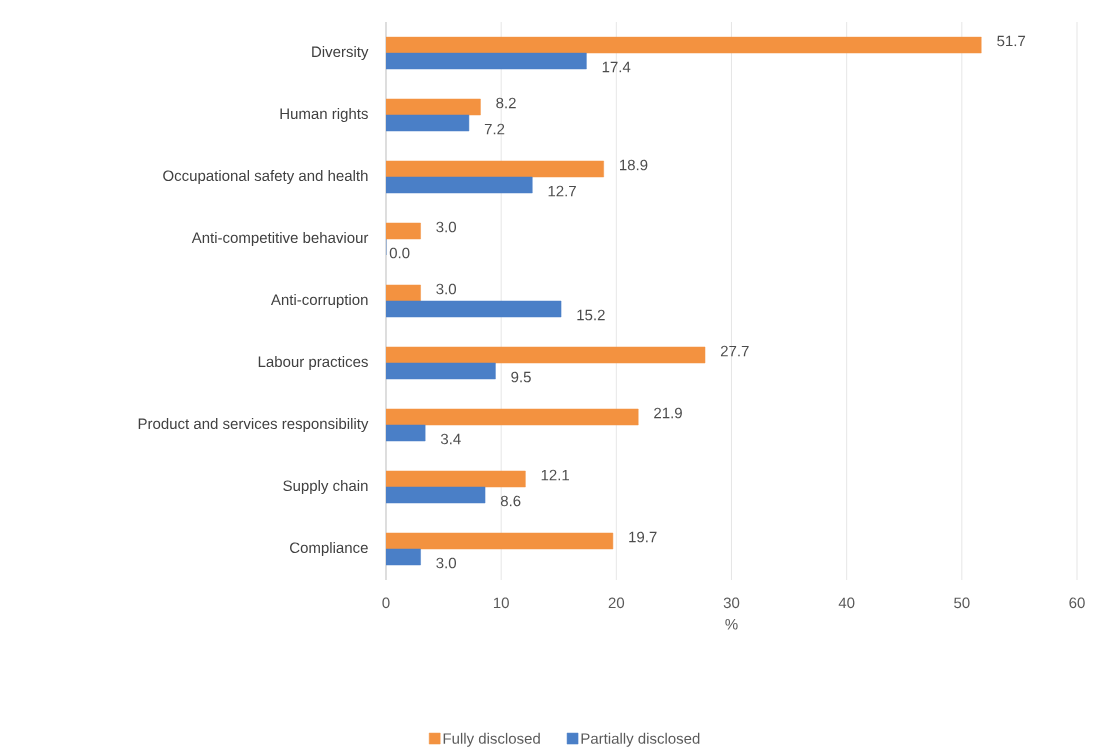 This screenshot has width=1094, height=753. What do you see at coordinates (731, 624) in the screenshot?
I see `x-axis-title: %` at bounding box center [731, 624].